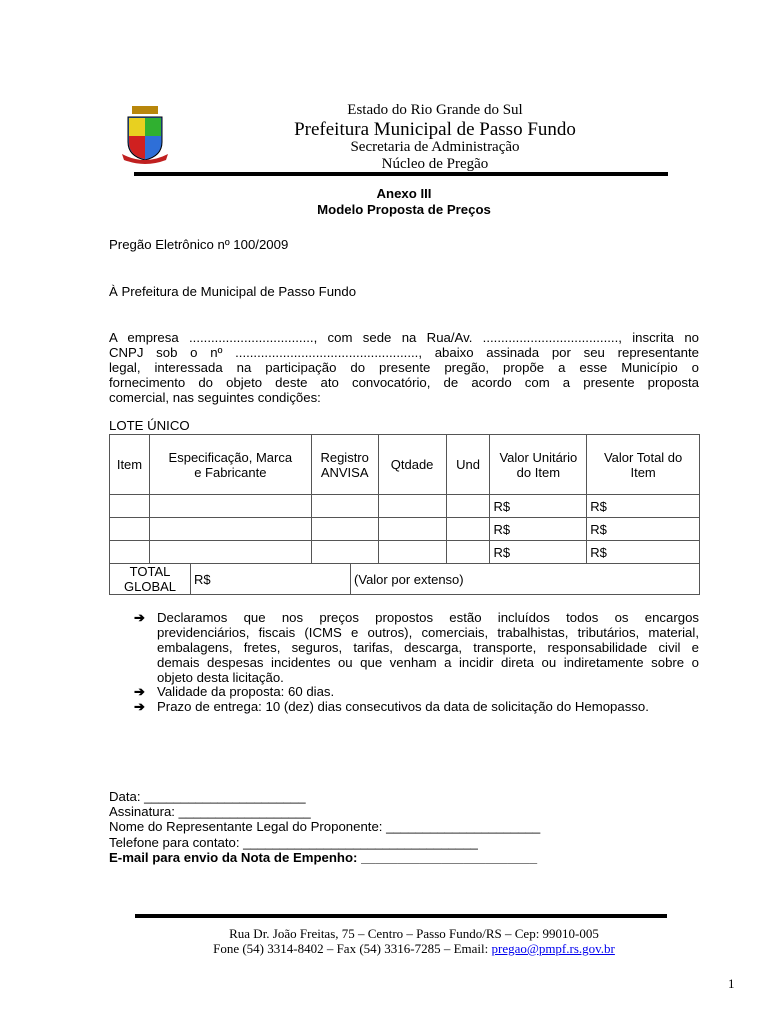 The height and width of the screenshot is (1024, 770). Describe the element at coordinates (525, 579) in the screenshot. I see `total-global-extenso: (Valor por extenso)` at that location.